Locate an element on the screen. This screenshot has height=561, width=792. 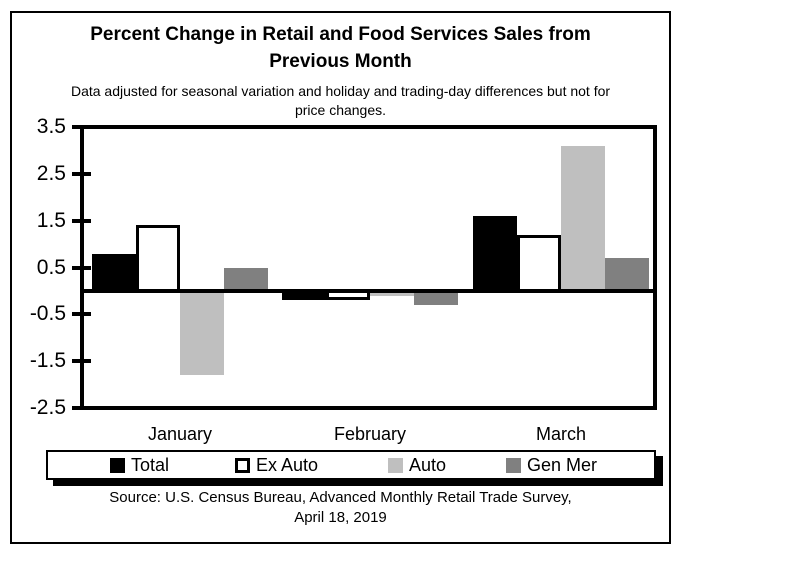
bar-gen-mer-february is located at coordinates (436, 297).